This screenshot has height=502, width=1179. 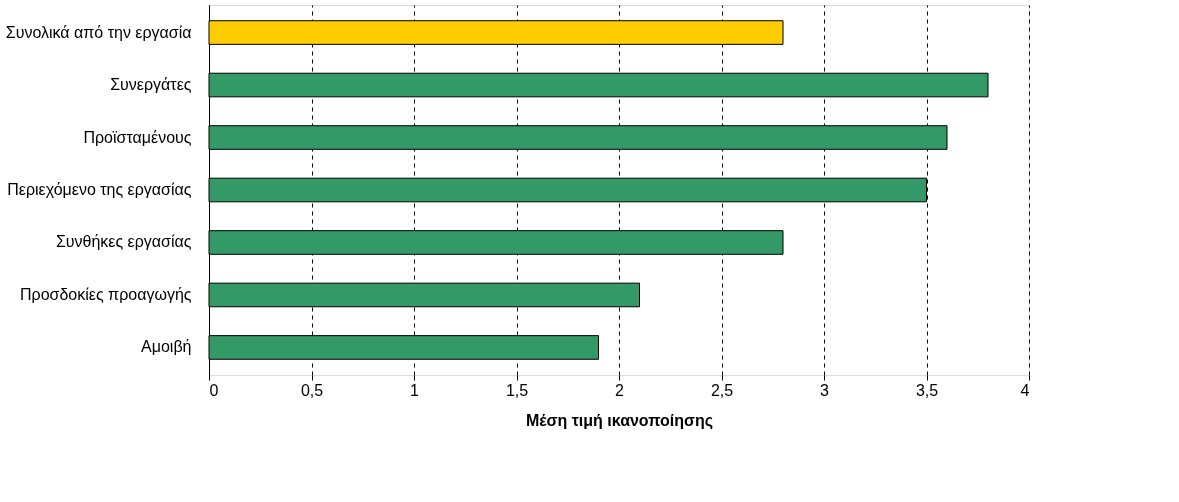 I want to click on y-tick-label: Συνεργάτες, so click(x=151, y=85).